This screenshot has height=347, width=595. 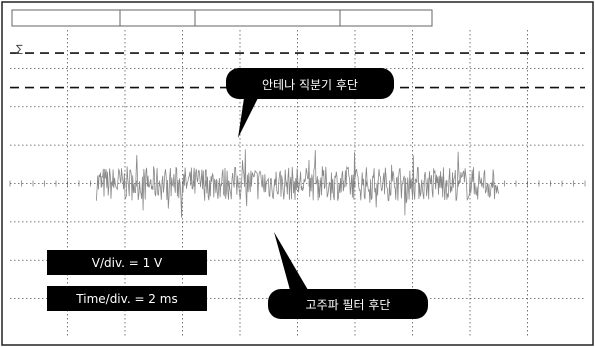 I want to click on signal-trace, so click(x=297, y=183).